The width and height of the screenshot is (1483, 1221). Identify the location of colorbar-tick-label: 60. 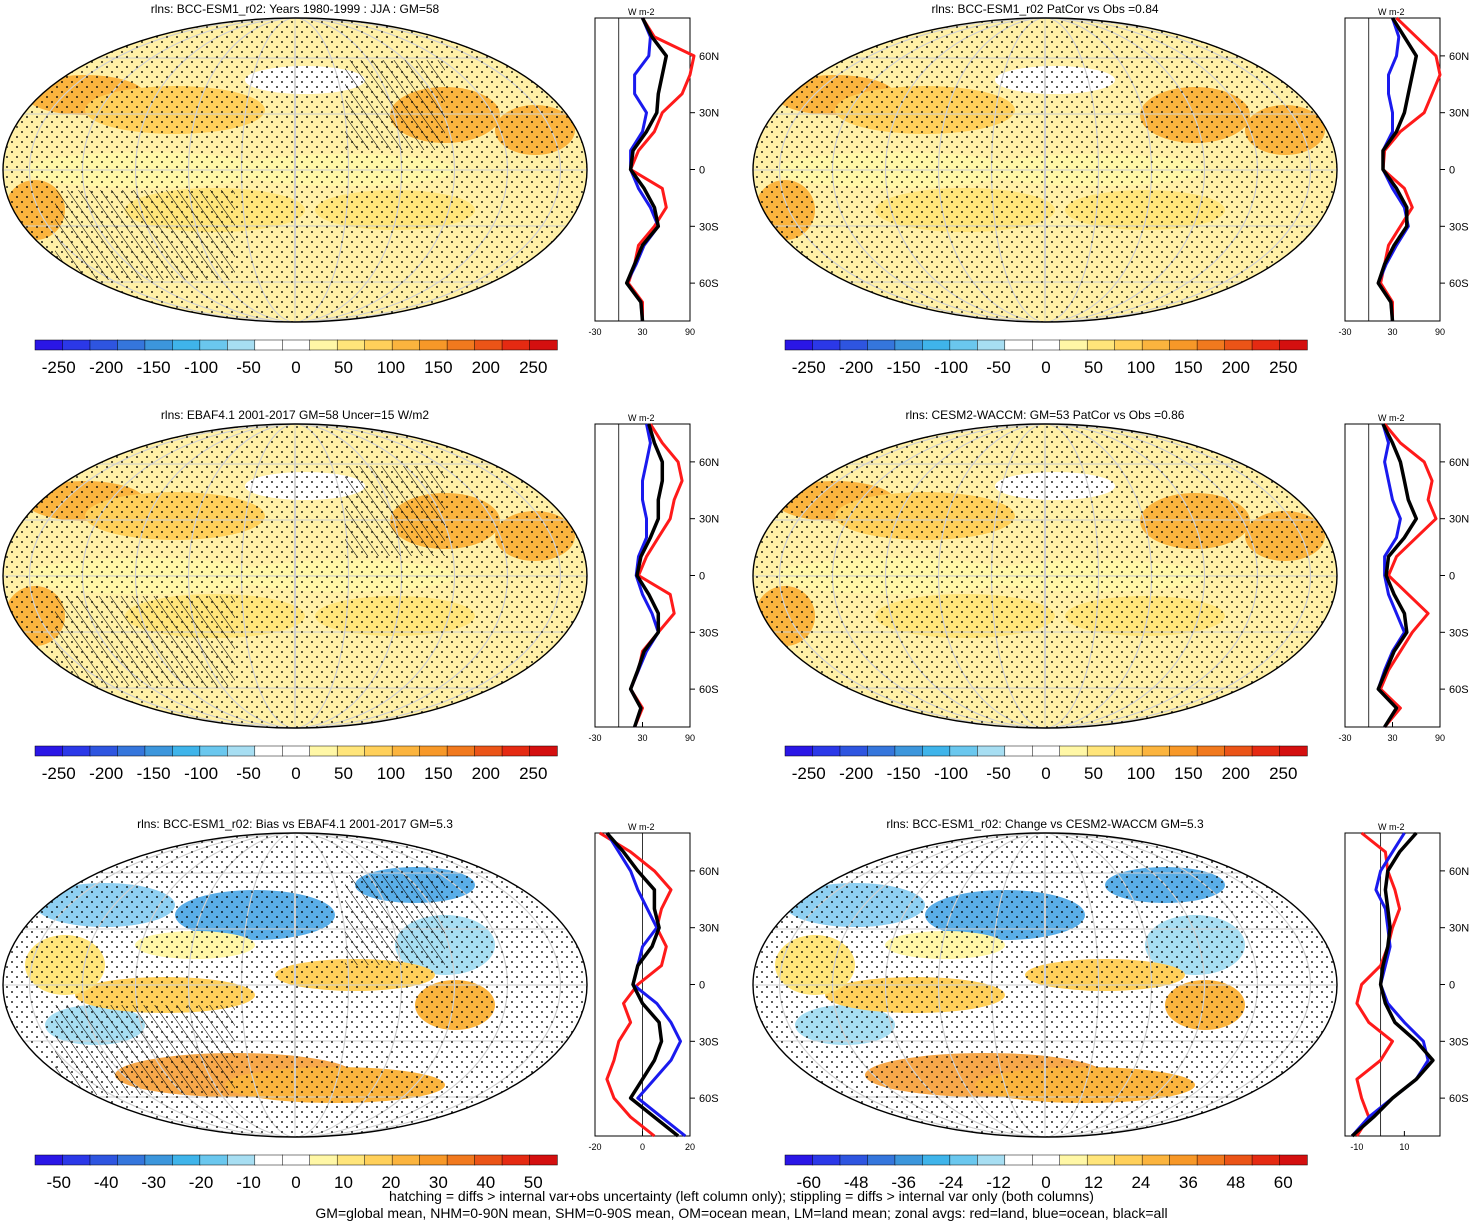
(1283, 1182).